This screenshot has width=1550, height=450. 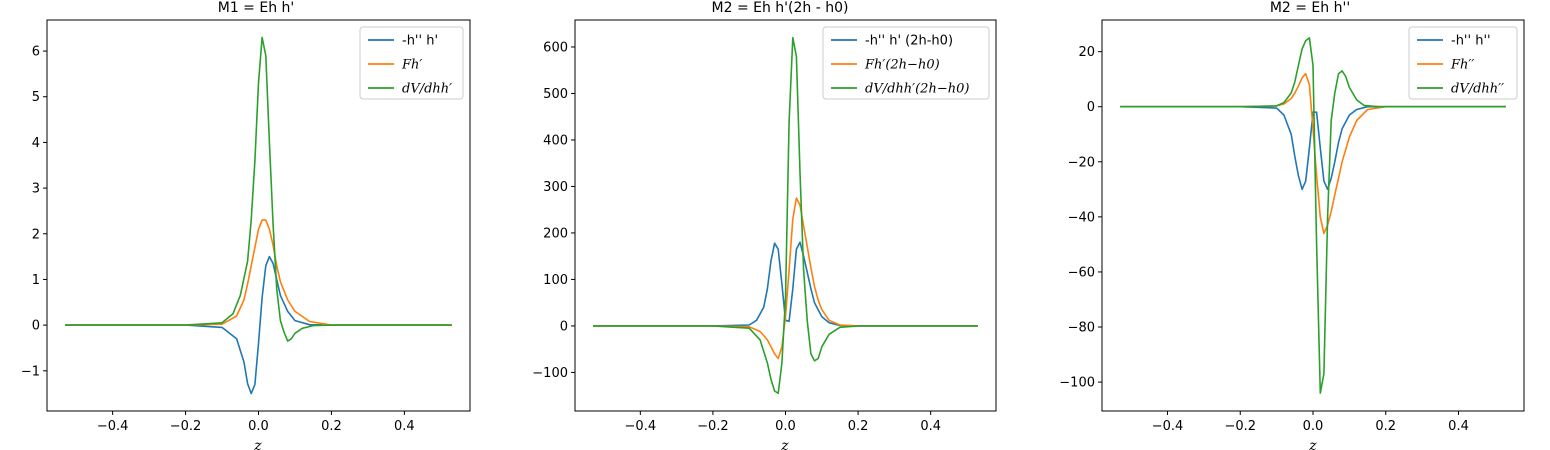 I want to click on y-tick-label: 20, so click(x=1086, y=52).